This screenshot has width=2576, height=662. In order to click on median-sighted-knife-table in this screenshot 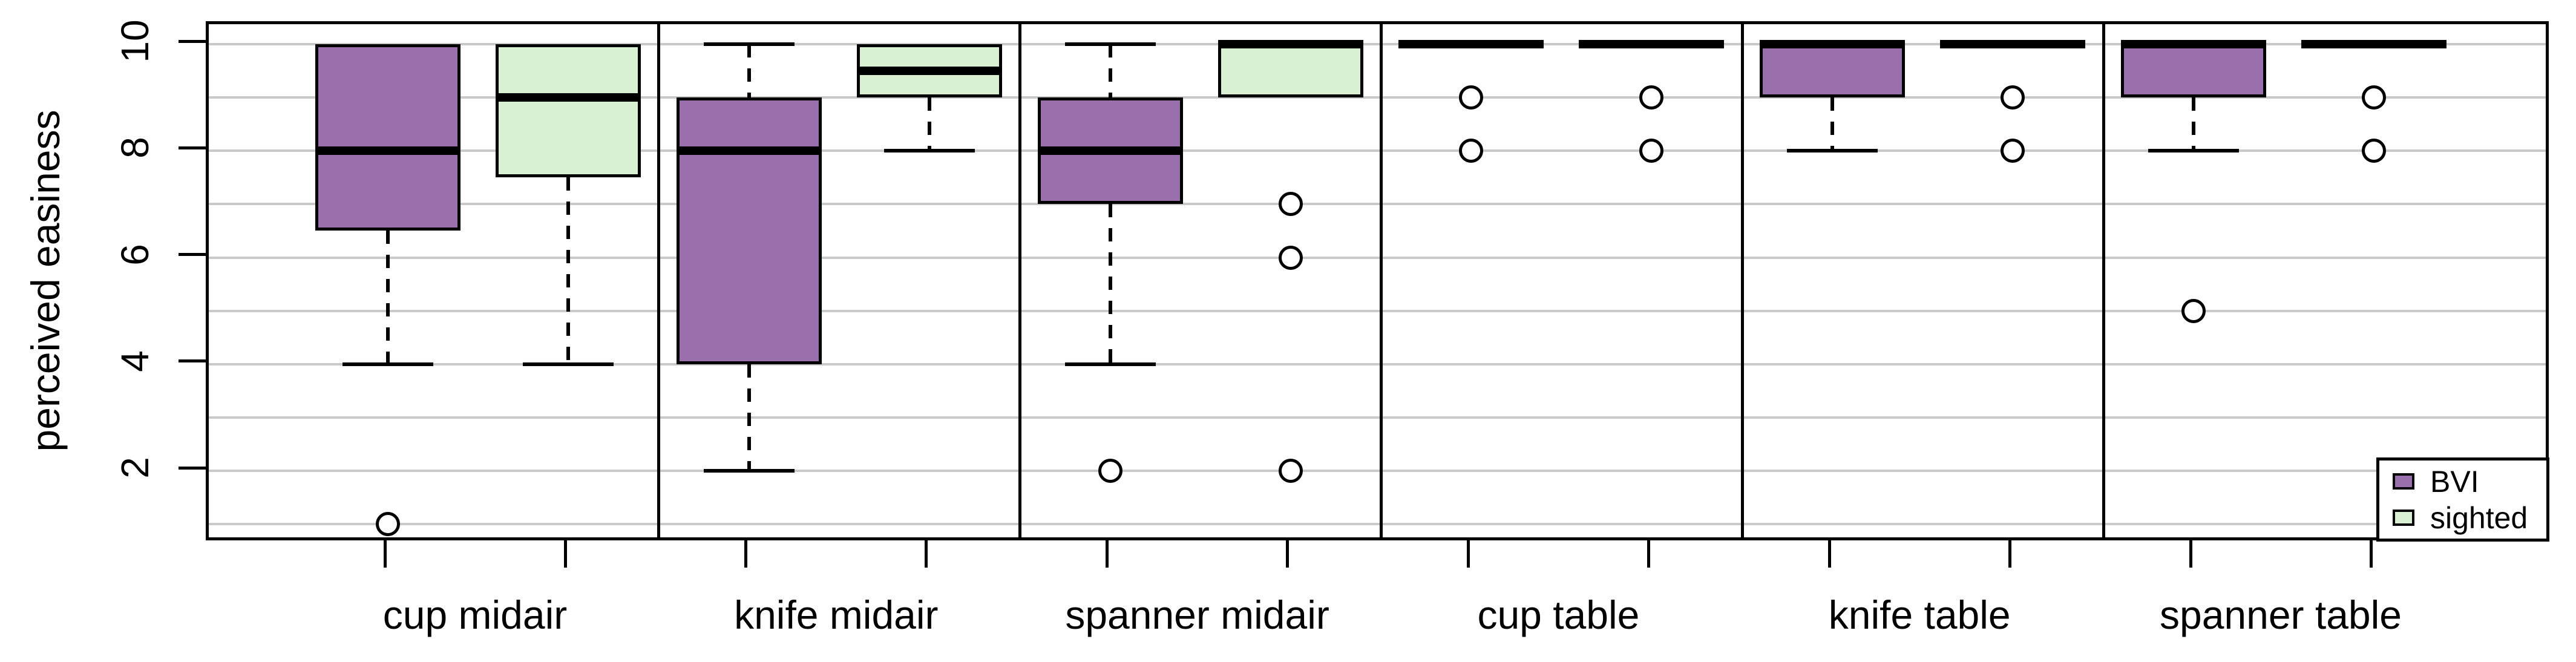, I will do `click(2013, 44)`.